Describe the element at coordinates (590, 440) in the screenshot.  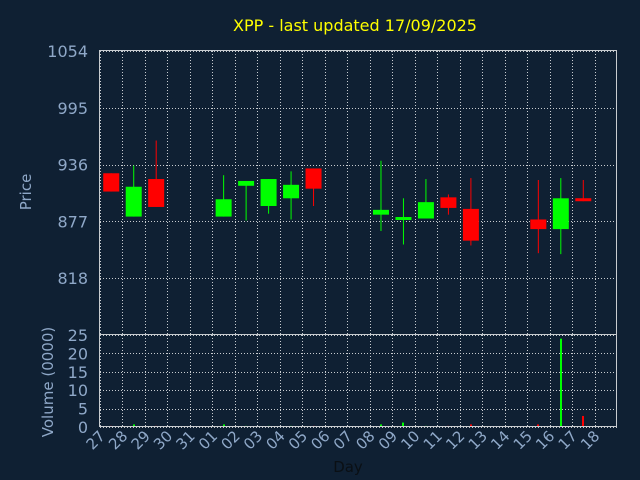
I see `x-tick-label: 18` at that location.